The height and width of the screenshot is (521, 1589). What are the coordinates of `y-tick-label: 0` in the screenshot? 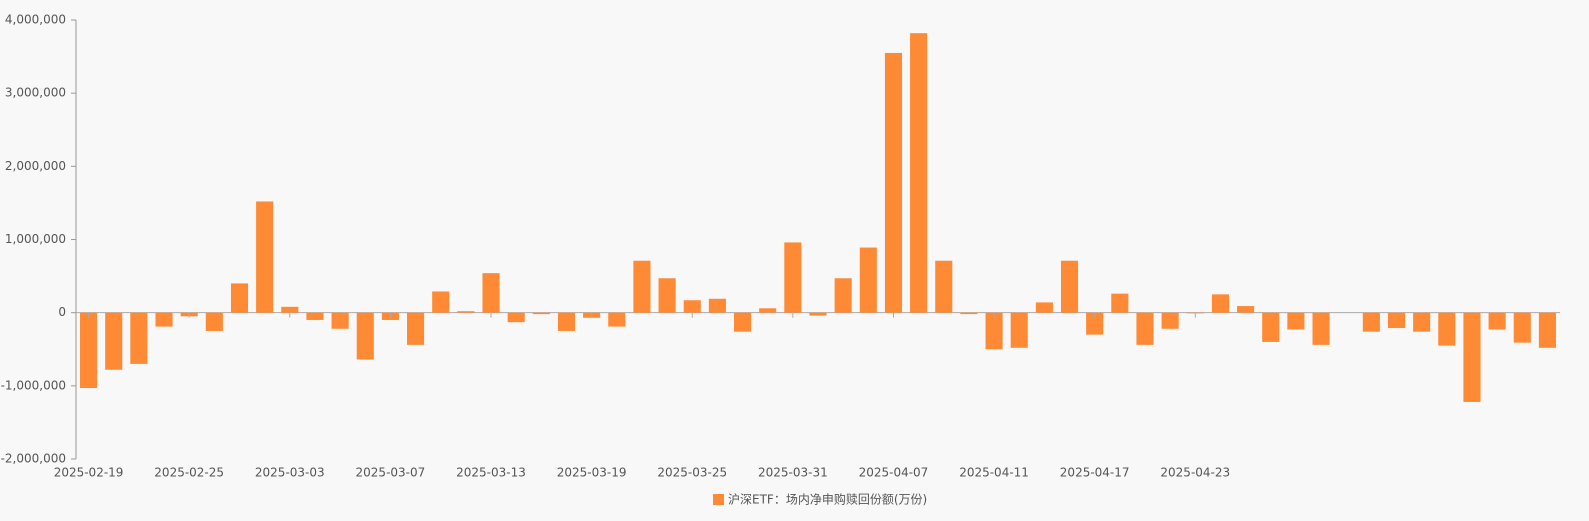 It's located at (62, 312).